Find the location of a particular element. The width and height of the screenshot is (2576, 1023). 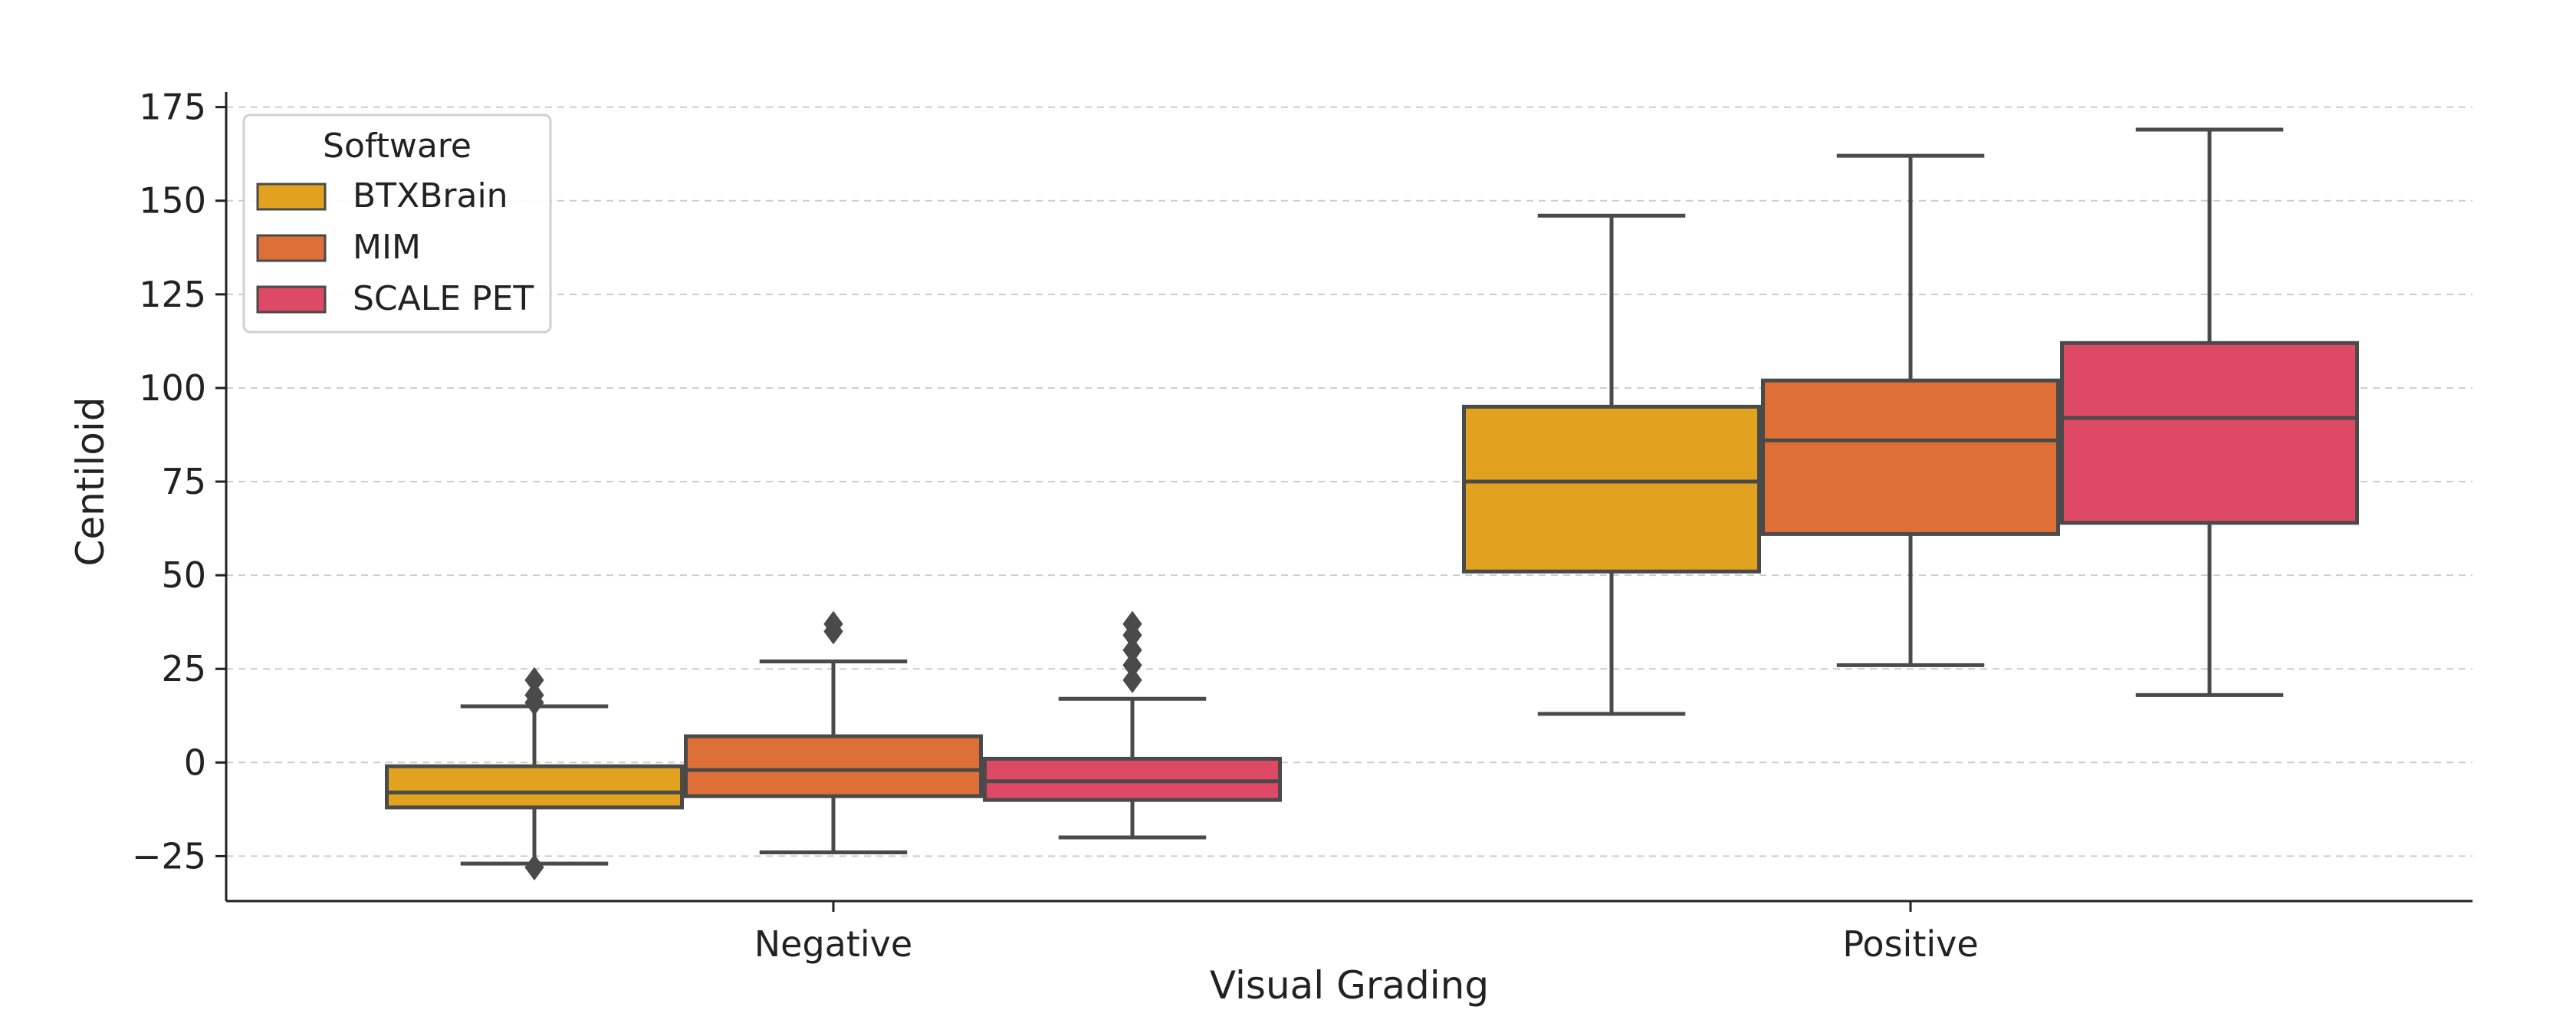

y-tick-label: 125 is located at coordinates (172, 294).